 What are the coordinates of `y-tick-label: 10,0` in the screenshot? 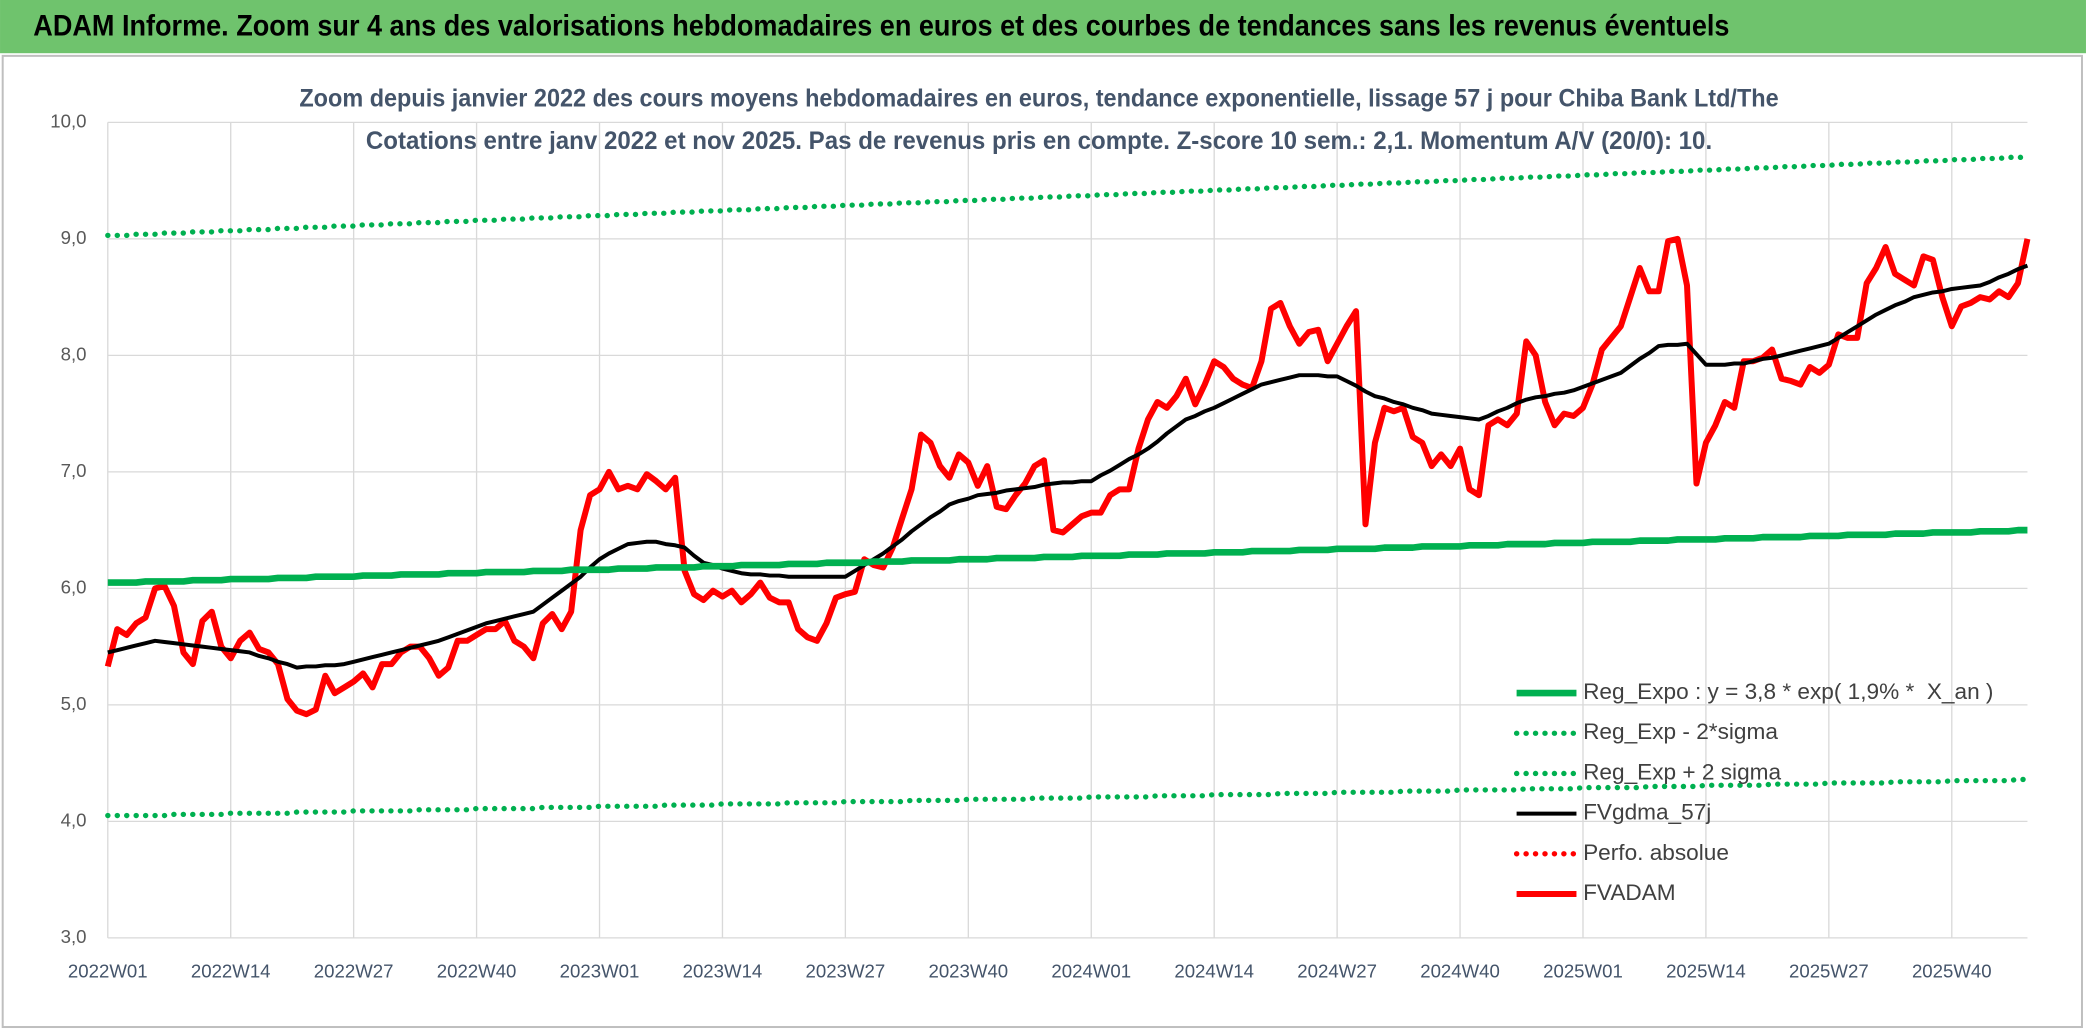 It's located at (68, 120).